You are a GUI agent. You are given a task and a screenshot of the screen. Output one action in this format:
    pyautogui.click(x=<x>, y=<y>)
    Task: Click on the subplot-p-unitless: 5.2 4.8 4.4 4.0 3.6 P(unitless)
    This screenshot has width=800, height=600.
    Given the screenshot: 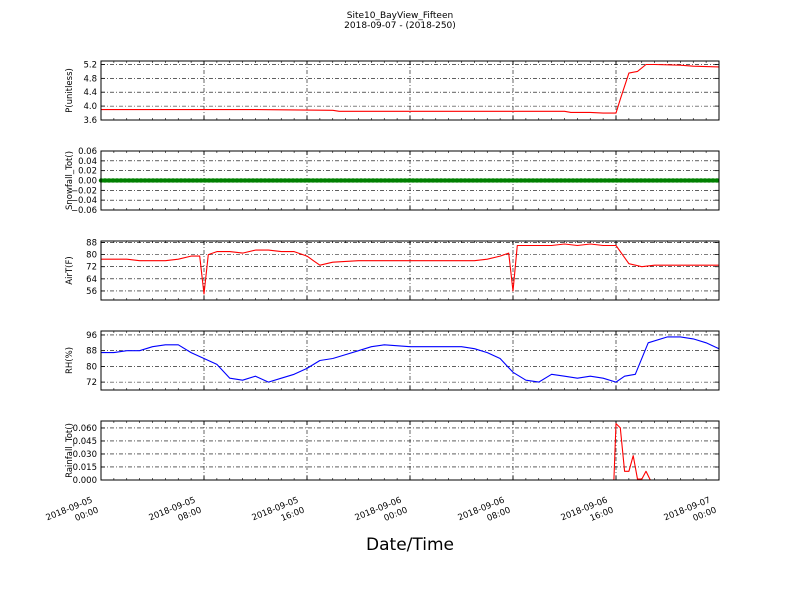 What is the action you would take?
    pyautogui.click(x=392, y=93)
    